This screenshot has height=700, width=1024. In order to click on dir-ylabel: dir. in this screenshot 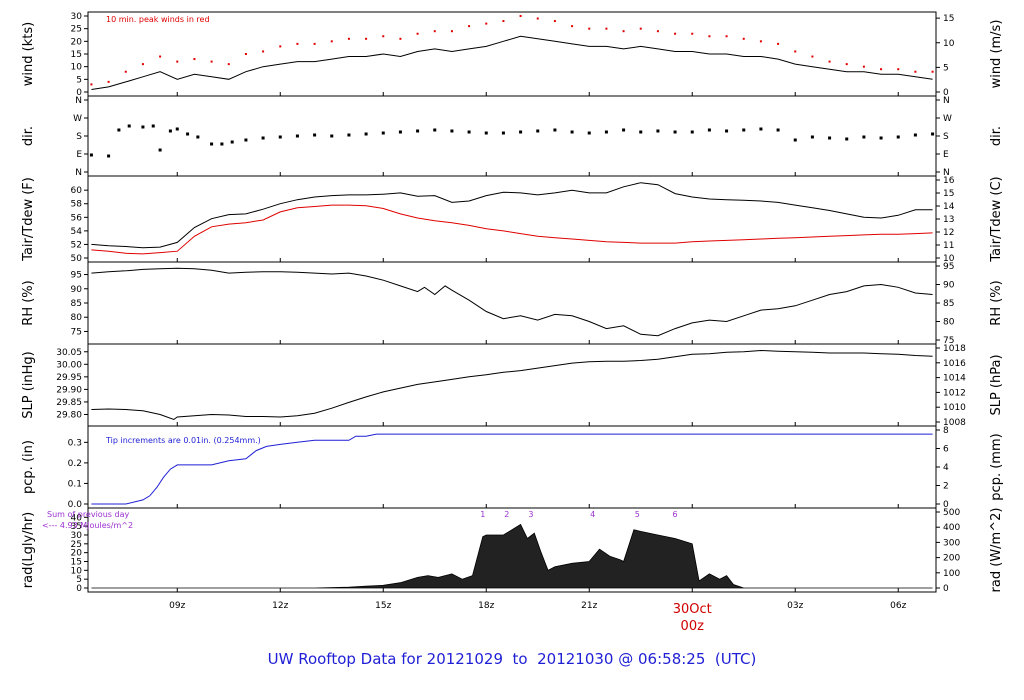, I will do `click(28, 136)`.